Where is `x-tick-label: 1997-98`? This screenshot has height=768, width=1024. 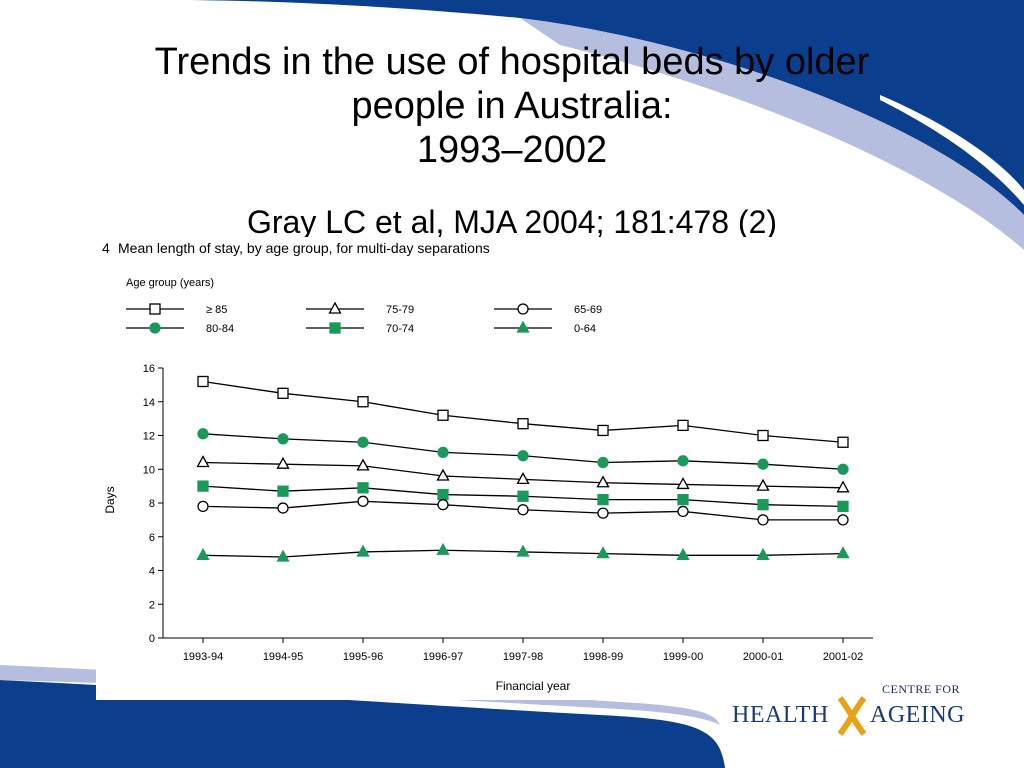 x-tick-label: 1997-98 is located at coordinates (523, 657).